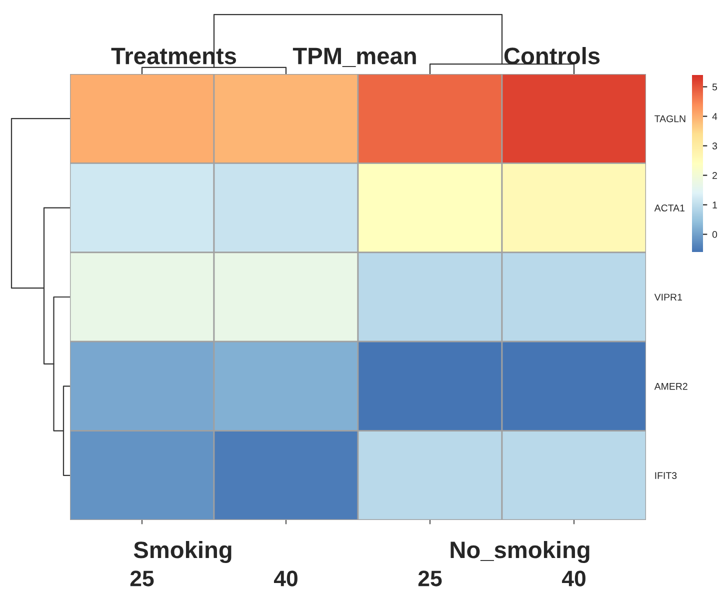 The width and height of the screenshot is (719, 596). I want to click on text: TPM_mean, so click(354, 57).